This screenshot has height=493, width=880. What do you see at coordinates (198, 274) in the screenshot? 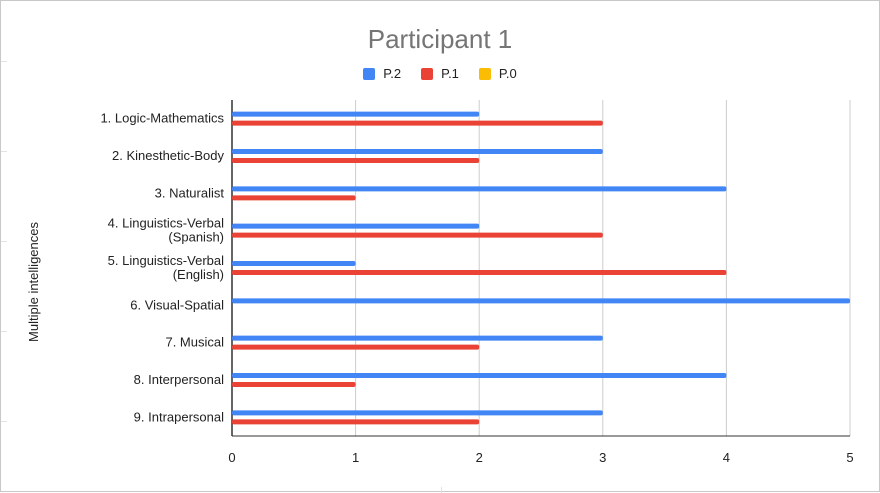
I see `category-label: (English)` at bounding box center [198, 274].